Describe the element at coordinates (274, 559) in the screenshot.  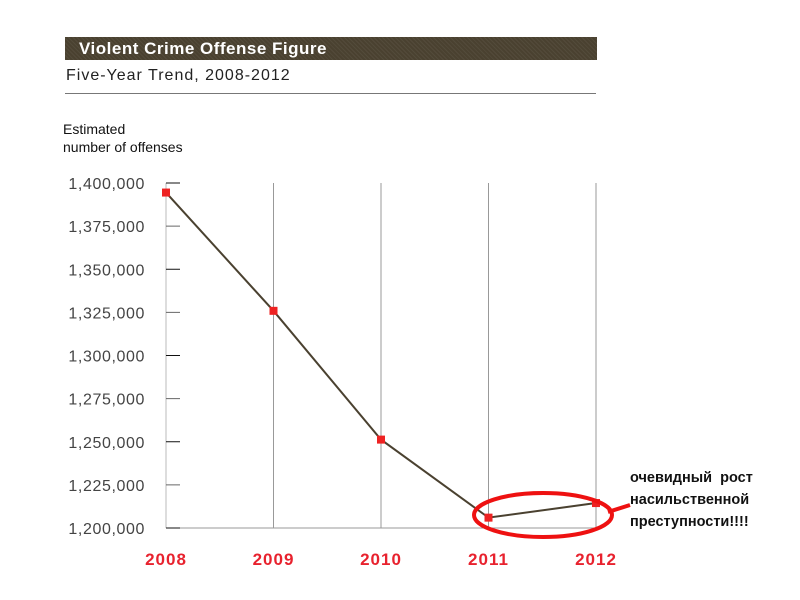
I see `x-tick-label: 2009` at that location.